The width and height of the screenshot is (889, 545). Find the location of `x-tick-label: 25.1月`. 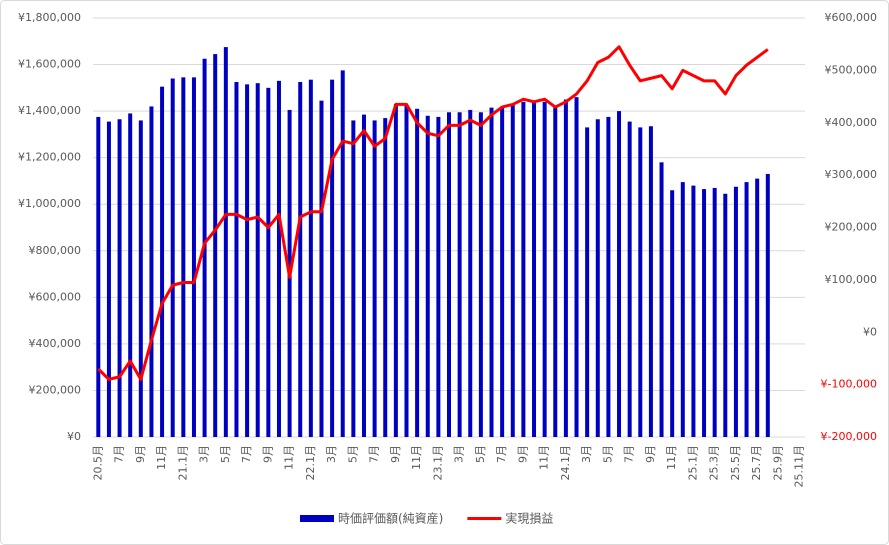

x-tick-label: 25.1月 is located at coordinates (692, 463).